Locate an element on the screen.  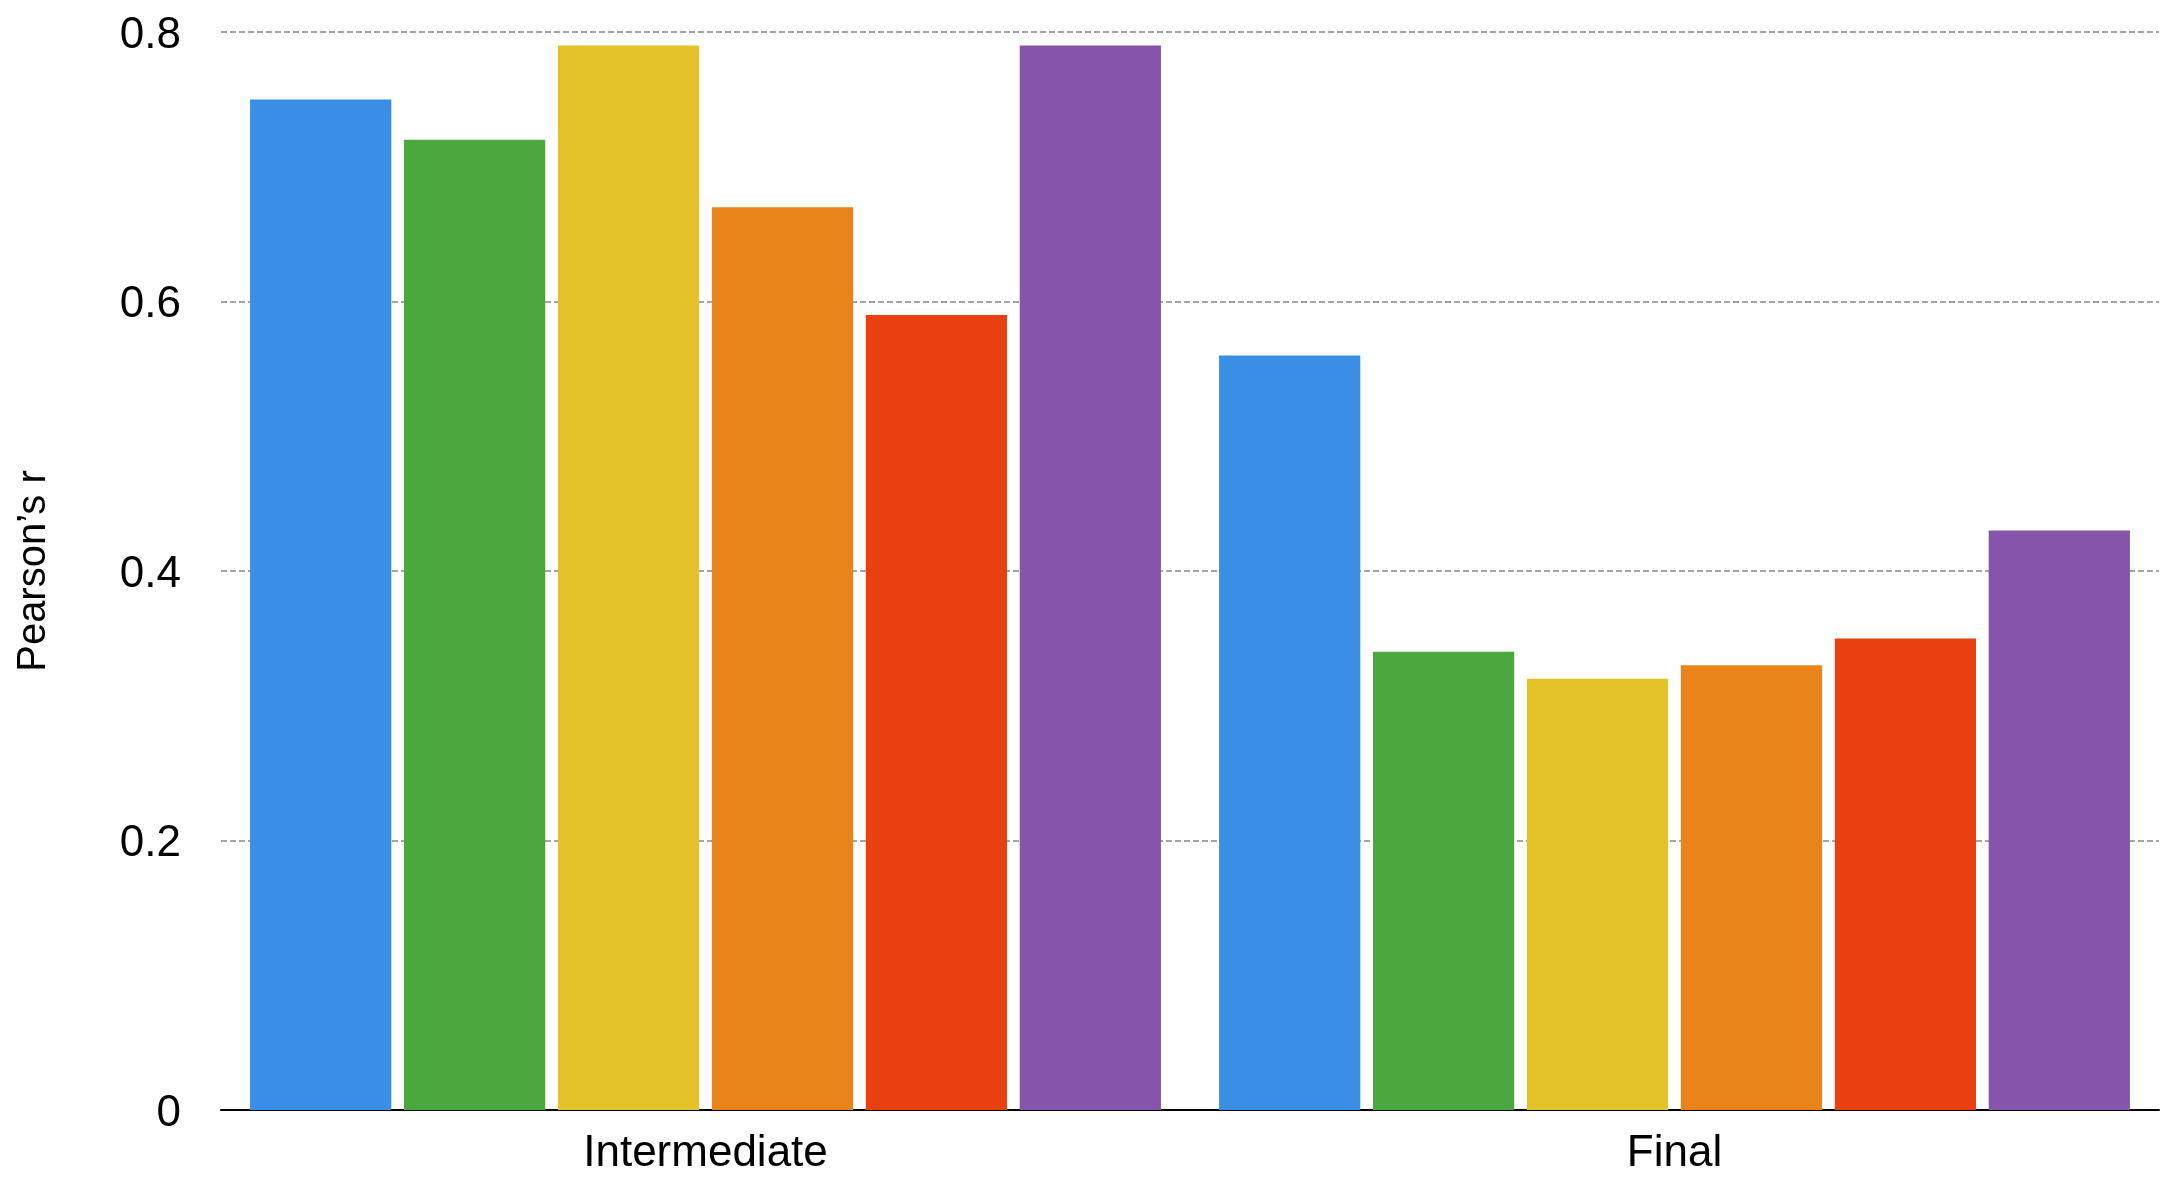
y-axis-title: Pearson’s r is located at coordinates (31, 571).